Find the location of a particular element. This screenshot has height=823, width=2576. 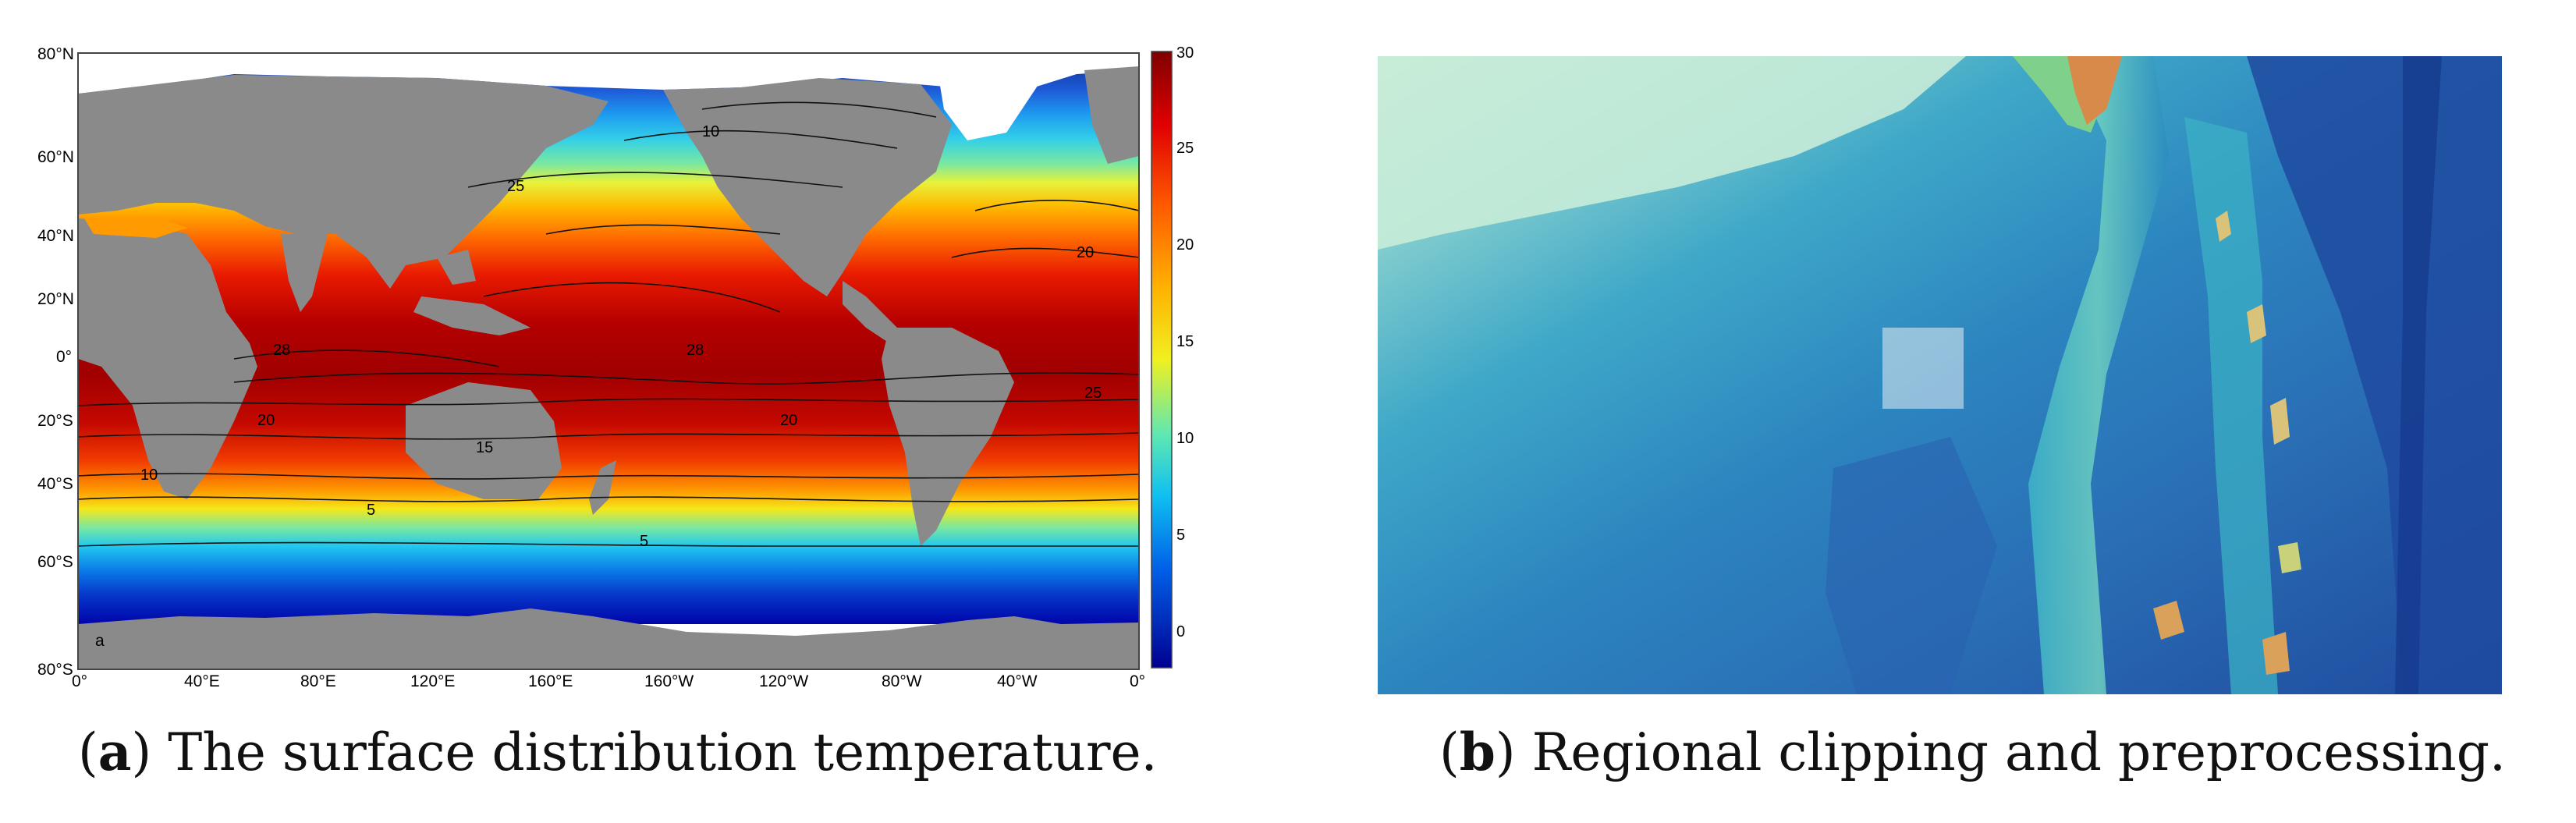

lon-tick-label: 40°W is located at coordinates (1017, 681).